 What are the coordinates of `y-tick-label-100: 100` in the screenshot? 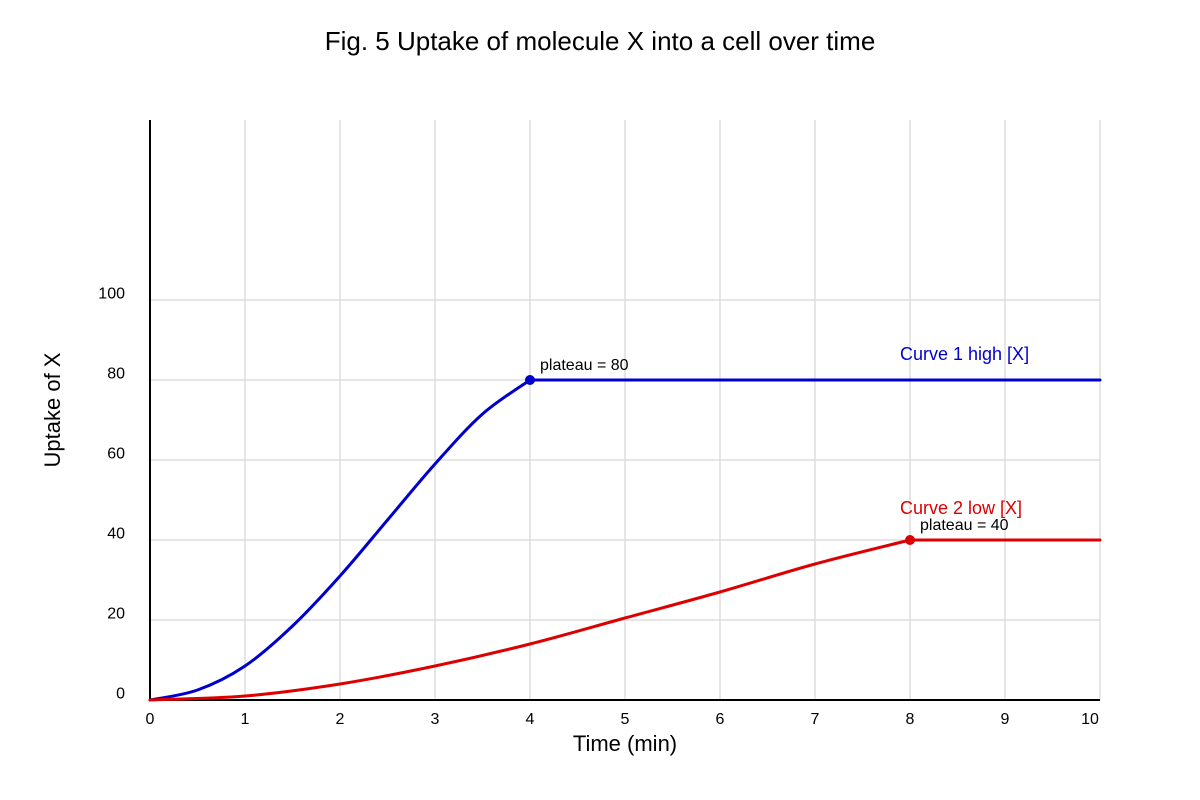 It's located at (111, 293).